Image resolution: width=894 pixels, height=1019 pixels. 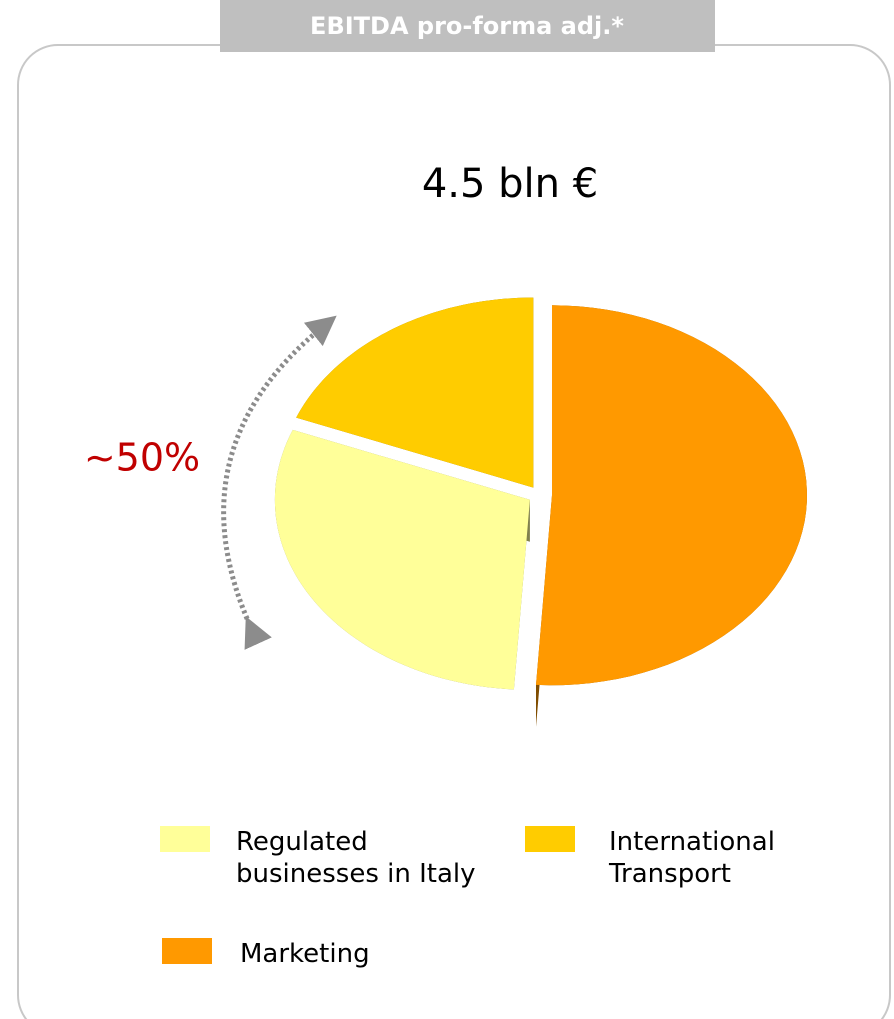 I want to click on legend-item: Marketing, so click(x=312, y=954).